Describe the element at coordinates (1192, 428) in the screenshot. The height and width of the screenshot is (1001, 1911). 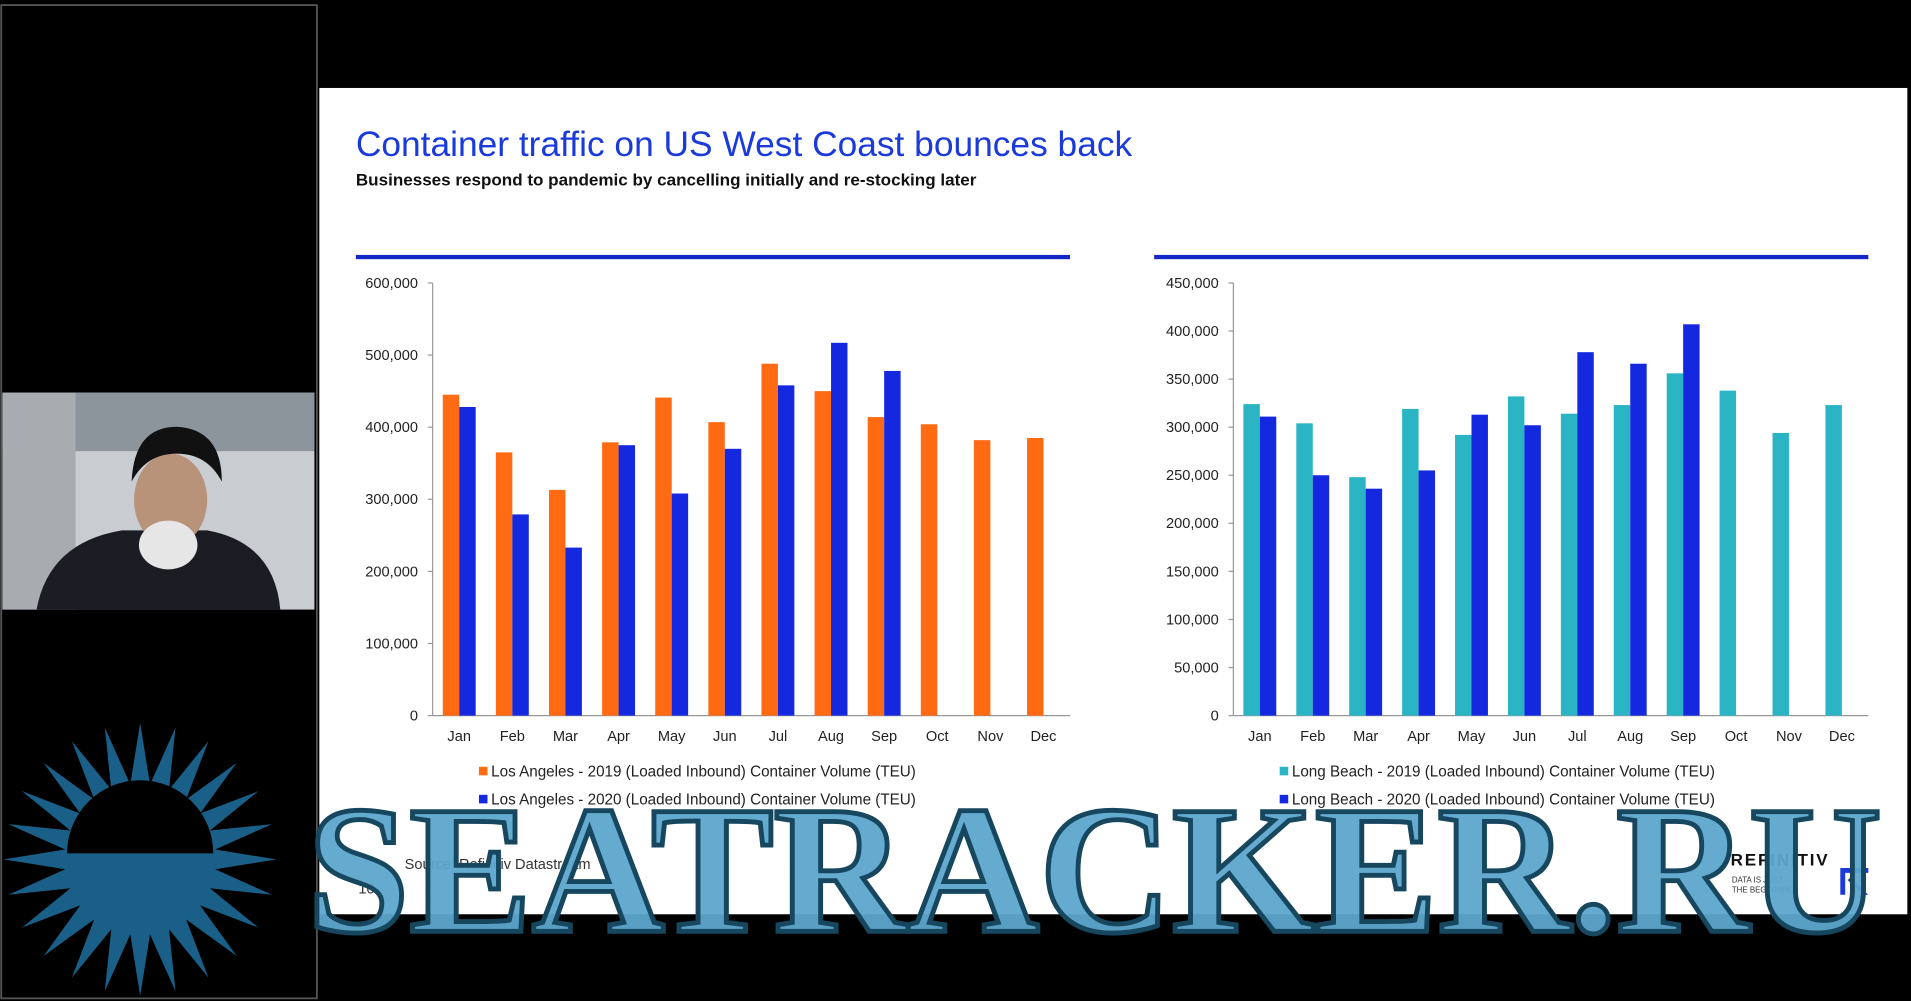
I see `y-tick-label: 300,000` at that location.